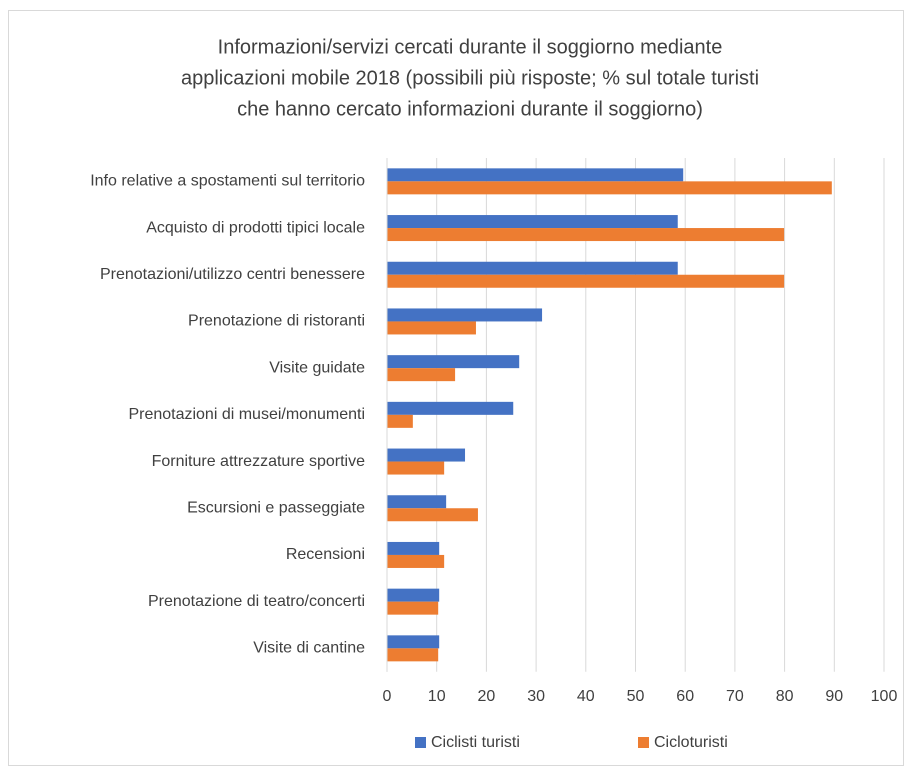 The height and width of the screenshot is (769, 912). Describe the element at coordinates (536, 696) in the screenshot. I see `x-tick-label: 30` at that location.